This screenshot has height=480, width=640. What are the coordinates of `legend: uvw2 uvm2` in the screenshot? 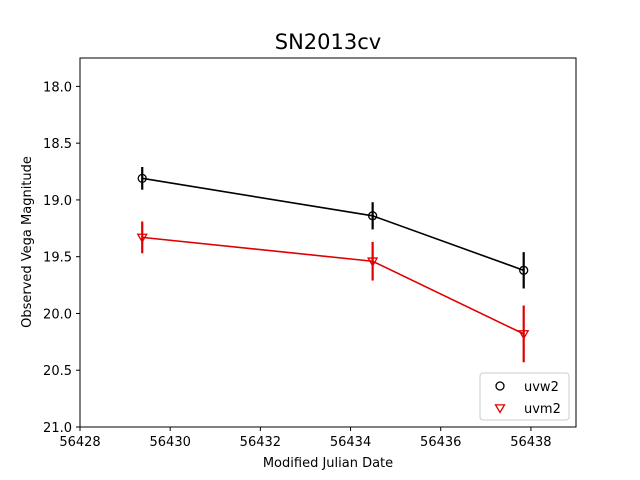 It's located at (524, 396).